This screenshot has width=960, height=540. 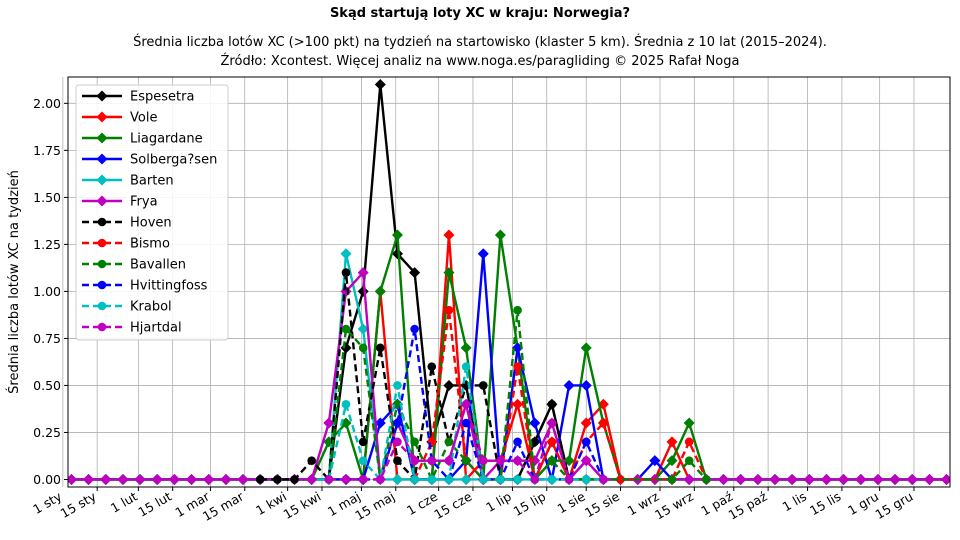 I want to click on legend-label: Hoven, so click(x=151, y=223).